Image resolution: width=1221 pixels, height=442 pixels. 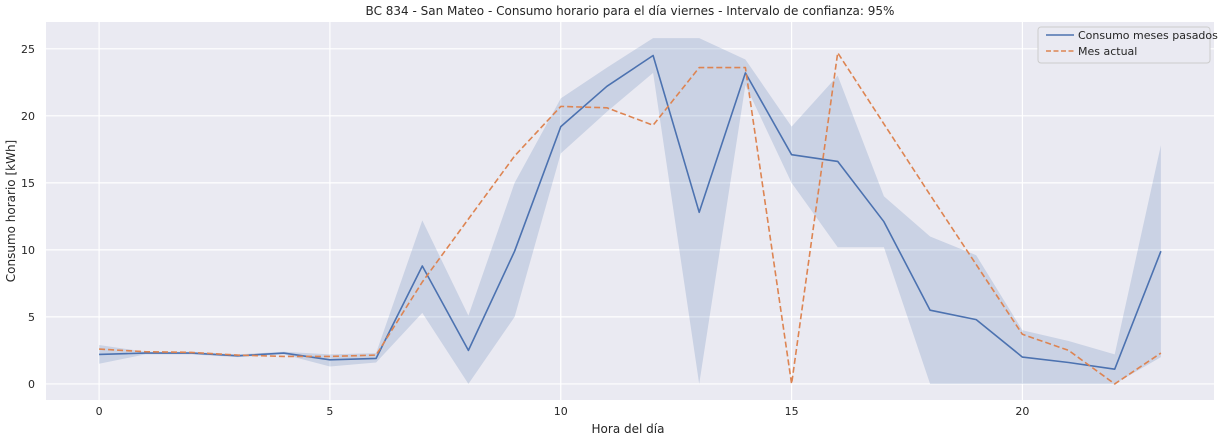 I want to click on y-tick-label: 20, so click(x=28, y=116).